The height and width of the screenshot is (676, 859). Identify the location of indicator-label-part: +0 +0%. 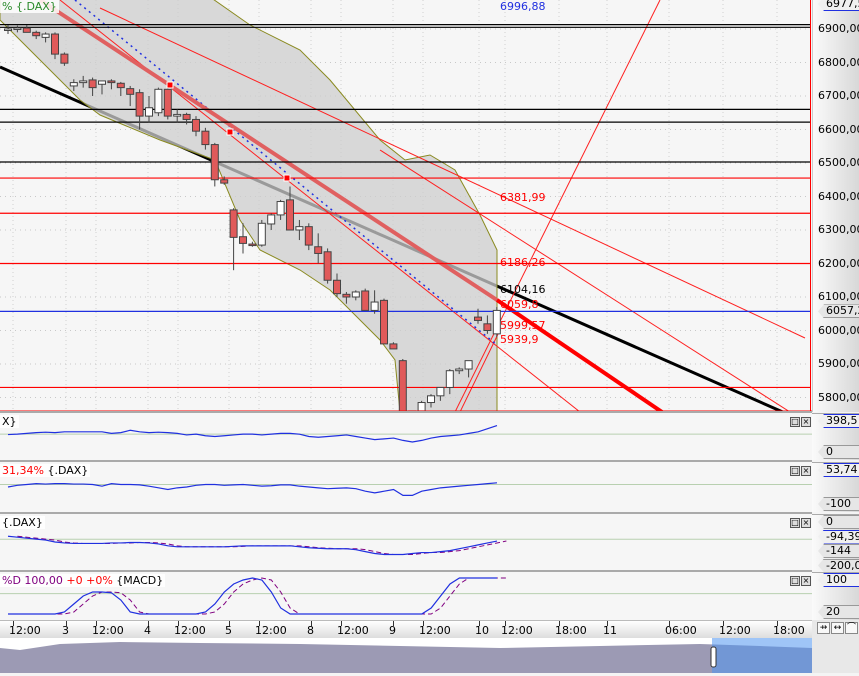
(87, 580).